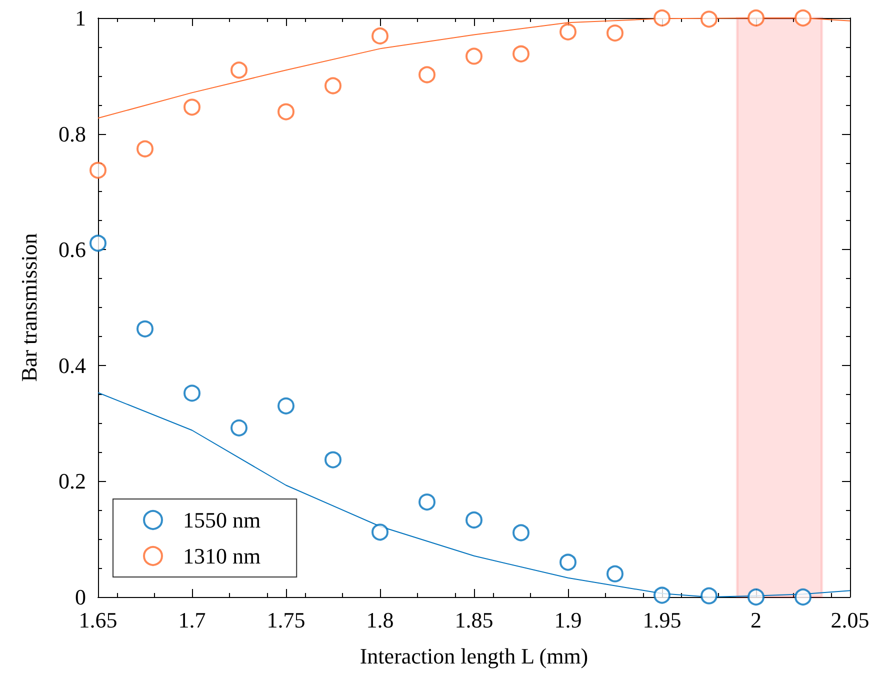  I want to click on y-tick-label: 1, so click(80, 18).